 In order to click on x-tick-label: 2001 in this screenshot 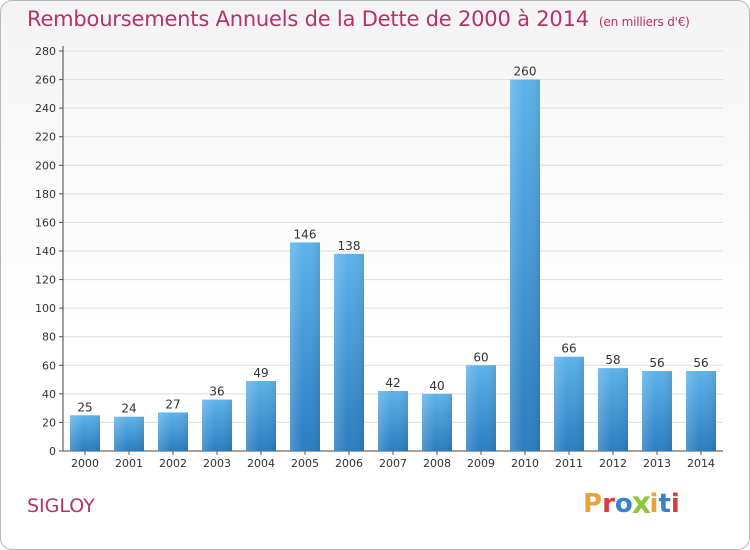, I will do `click(129, 463)`.